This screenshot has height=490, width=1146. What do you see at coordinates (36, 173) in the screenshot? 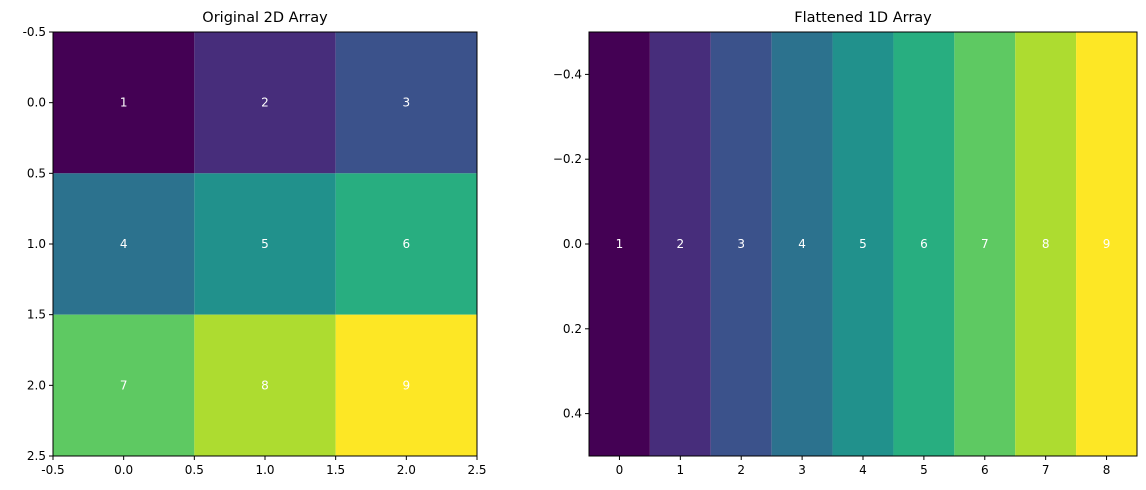
I see `y-tick-label: 0.5` at bounding box center [36, 173].